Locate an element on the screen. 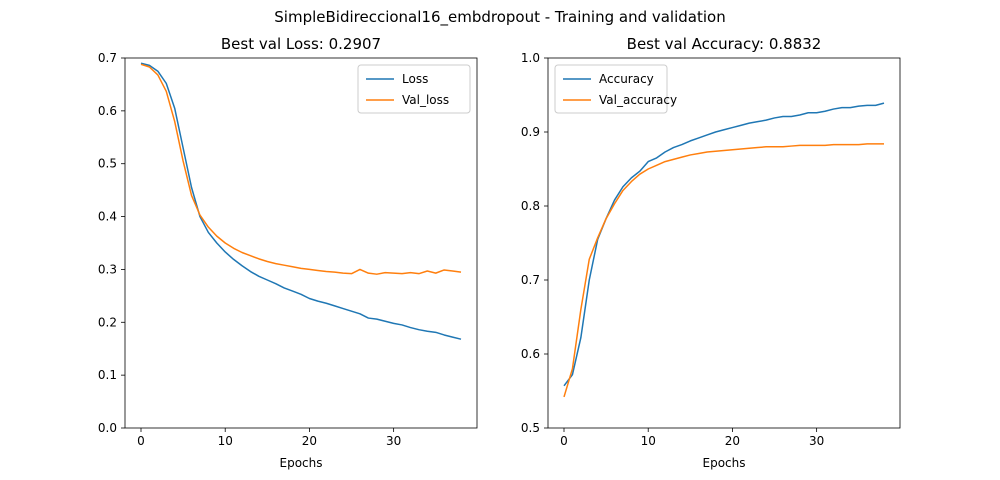 This screenshot has height=480, width=1000. y-tick-label: 0.4 is located at coordinates (107, 217).